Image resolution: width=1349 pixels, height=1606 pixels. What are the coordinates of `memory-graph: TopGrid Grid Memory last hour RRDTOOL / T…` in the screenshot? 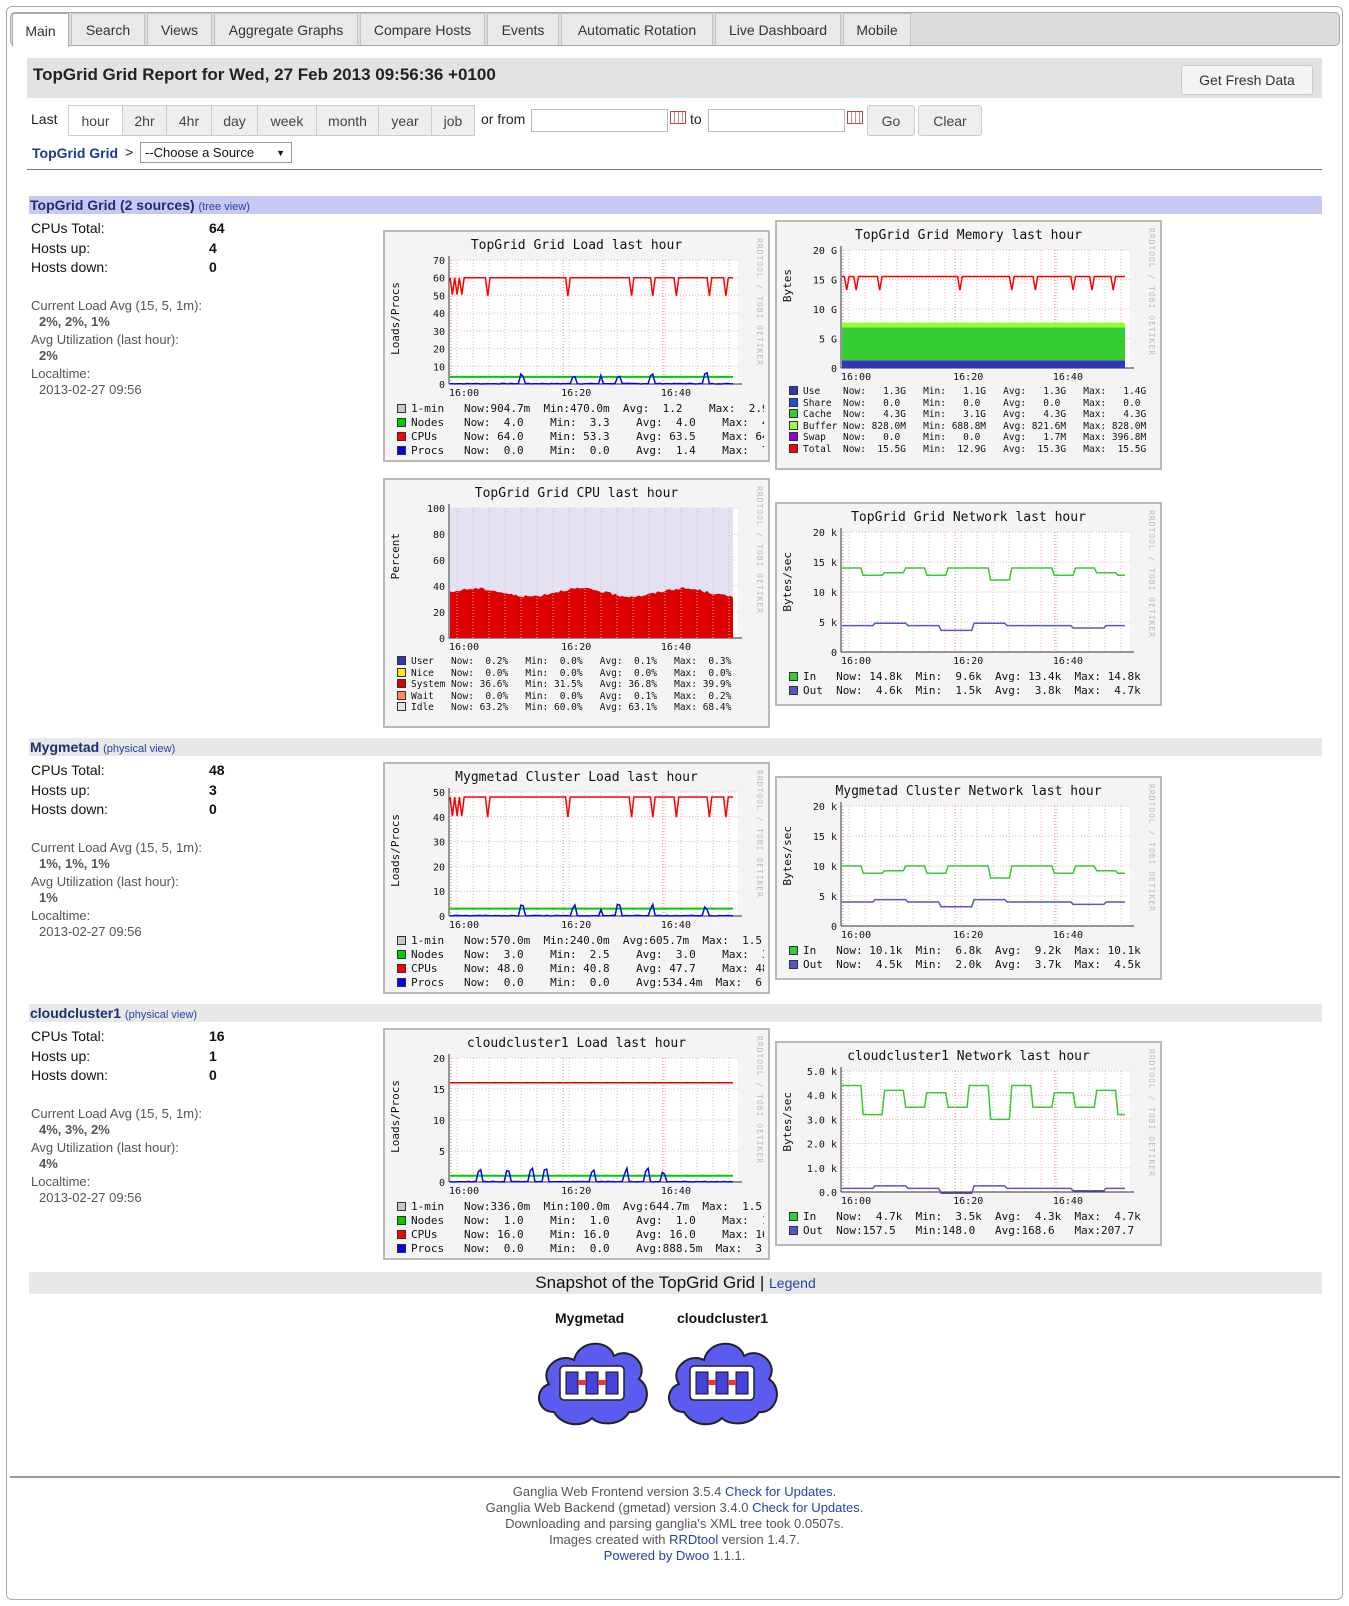 It's located at (968, 345).